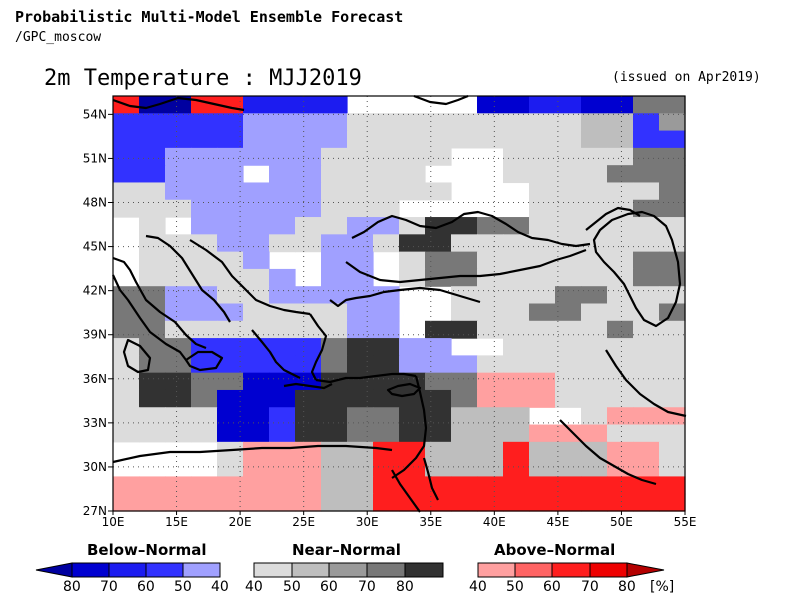 The image size is (800, 600). Describe the element at coordinates (405, 297) in the screenshot. I see `coast-anatolia-west` at that location.